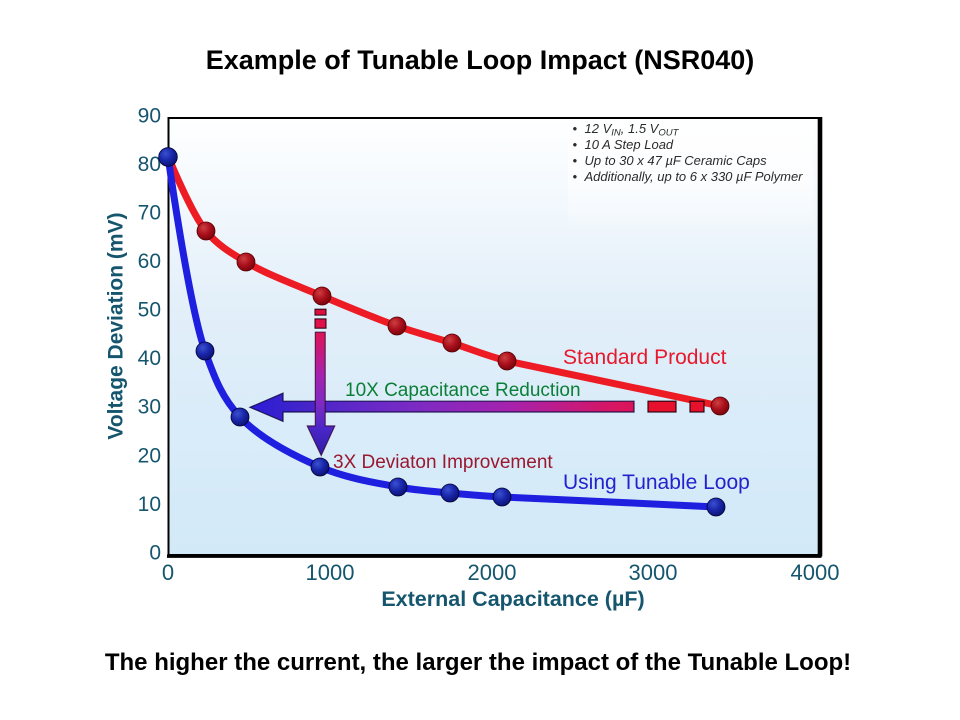  I want to click on svg-text: 10X Capacitance Reduction, so click(463, 390).